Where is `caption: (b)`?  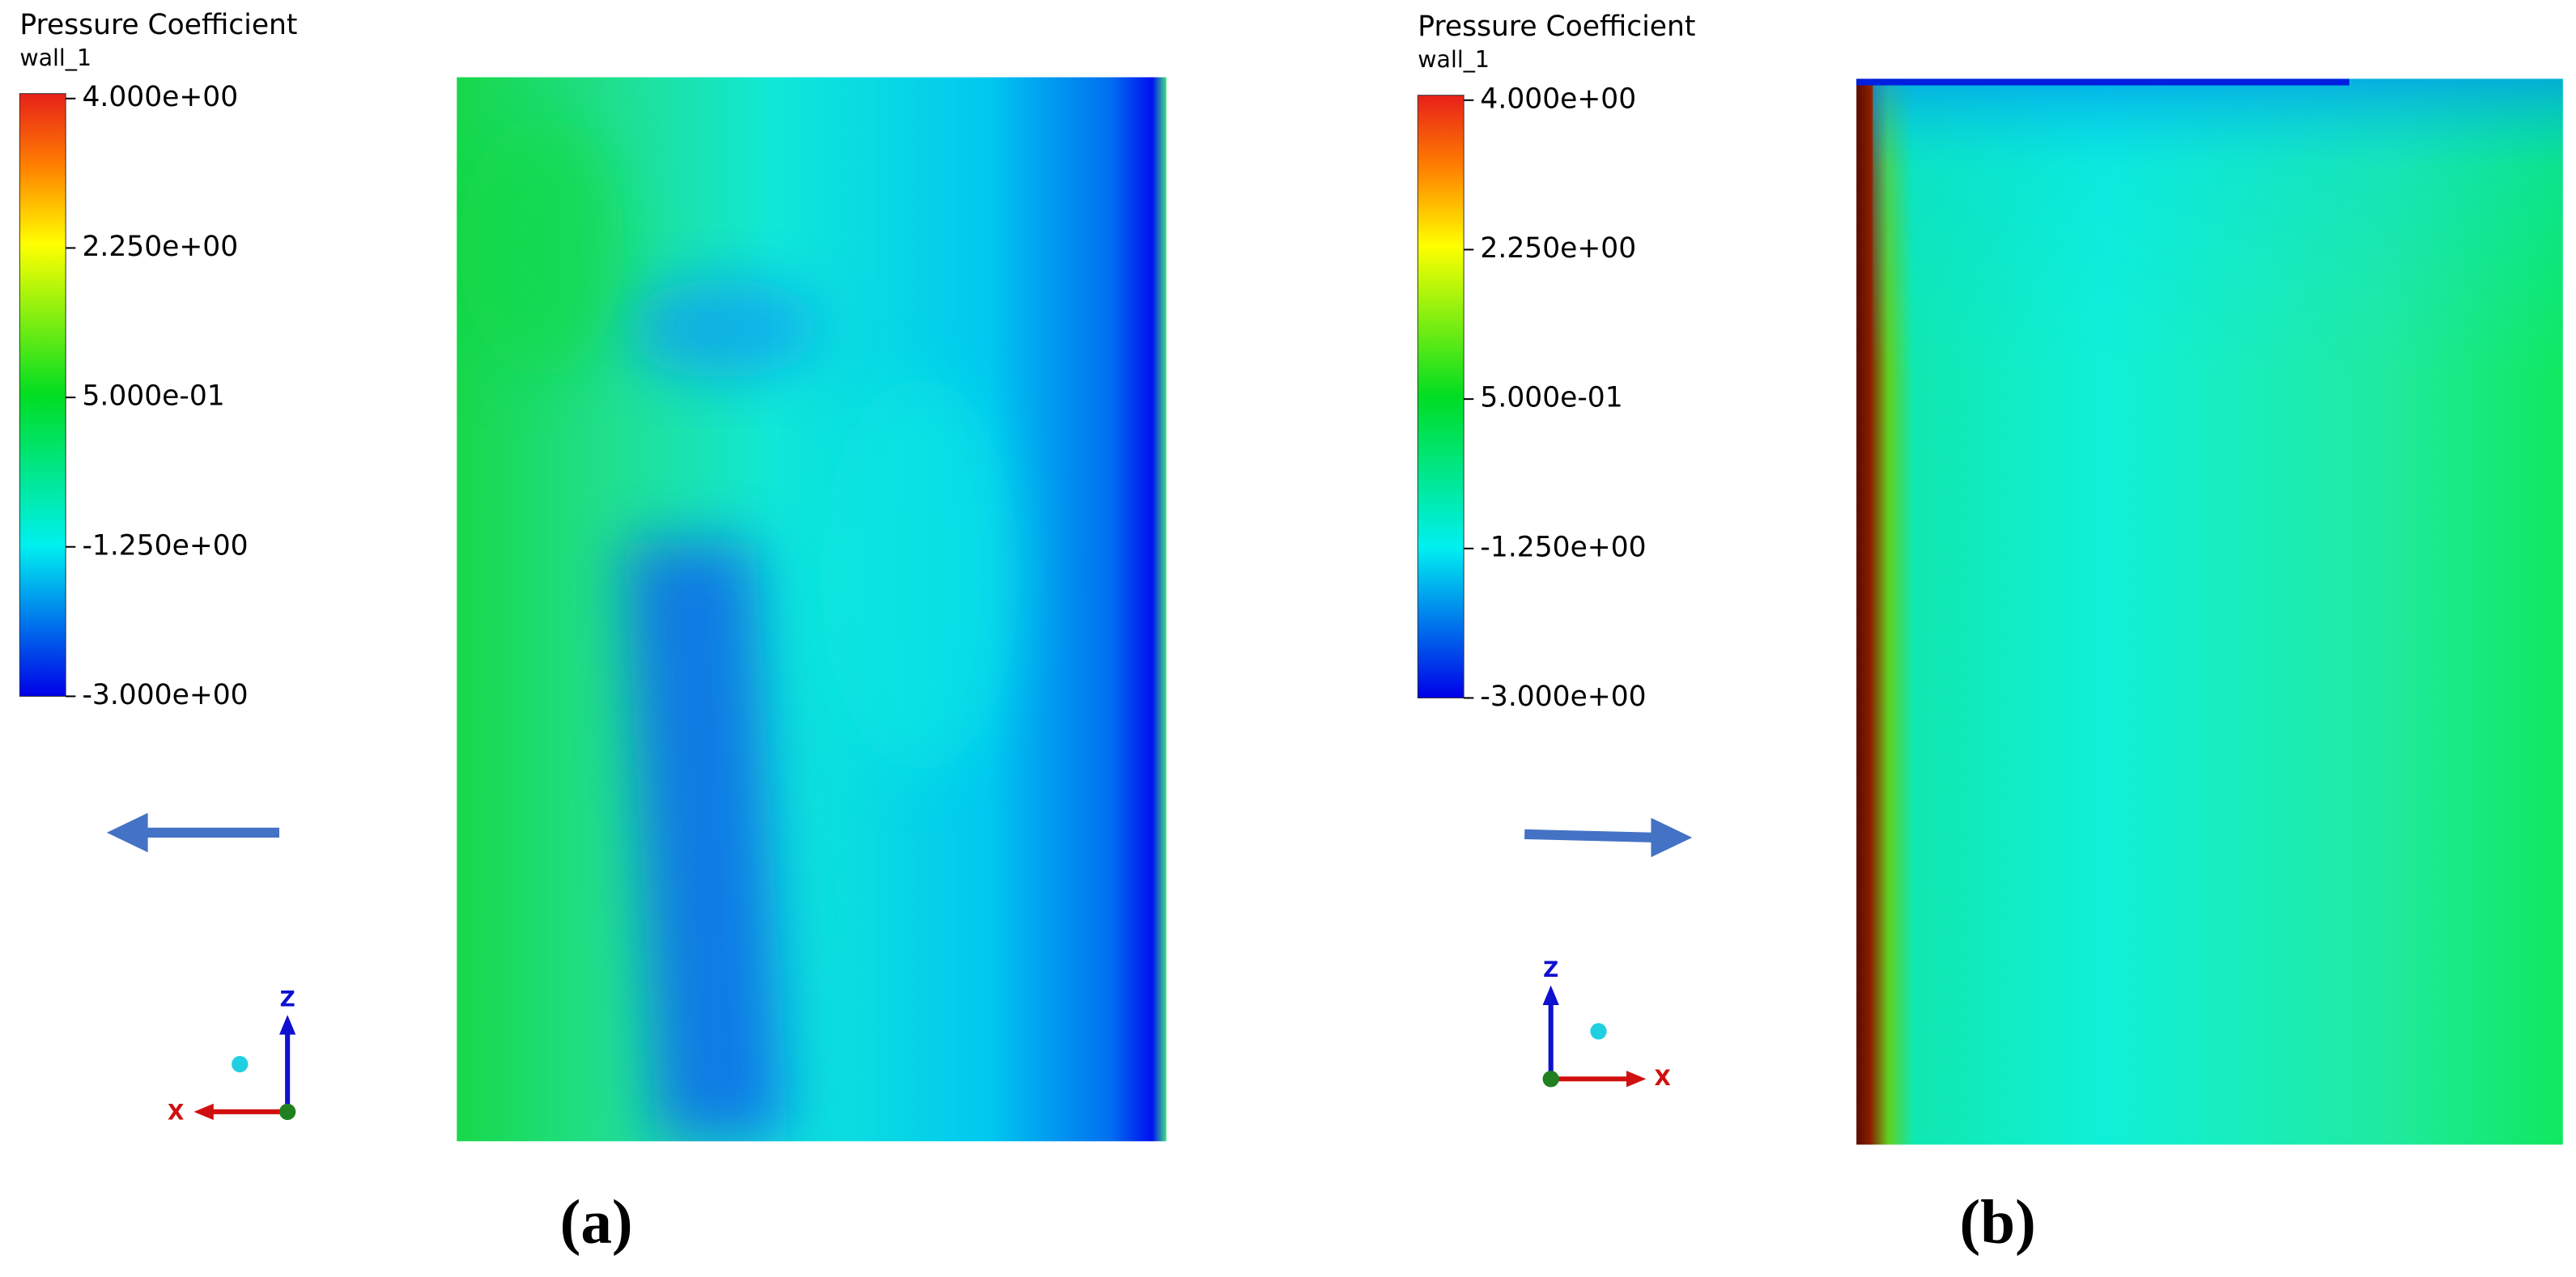 caption: (b) is located at coordinates (1998, 1222).